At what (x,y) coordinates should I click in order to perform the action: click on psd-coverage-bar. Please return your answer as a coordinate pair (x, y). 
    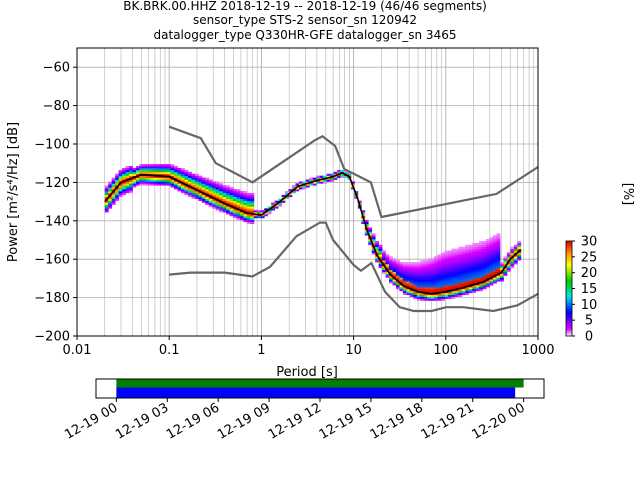
    Looking at the image, I should click on (316, 392).